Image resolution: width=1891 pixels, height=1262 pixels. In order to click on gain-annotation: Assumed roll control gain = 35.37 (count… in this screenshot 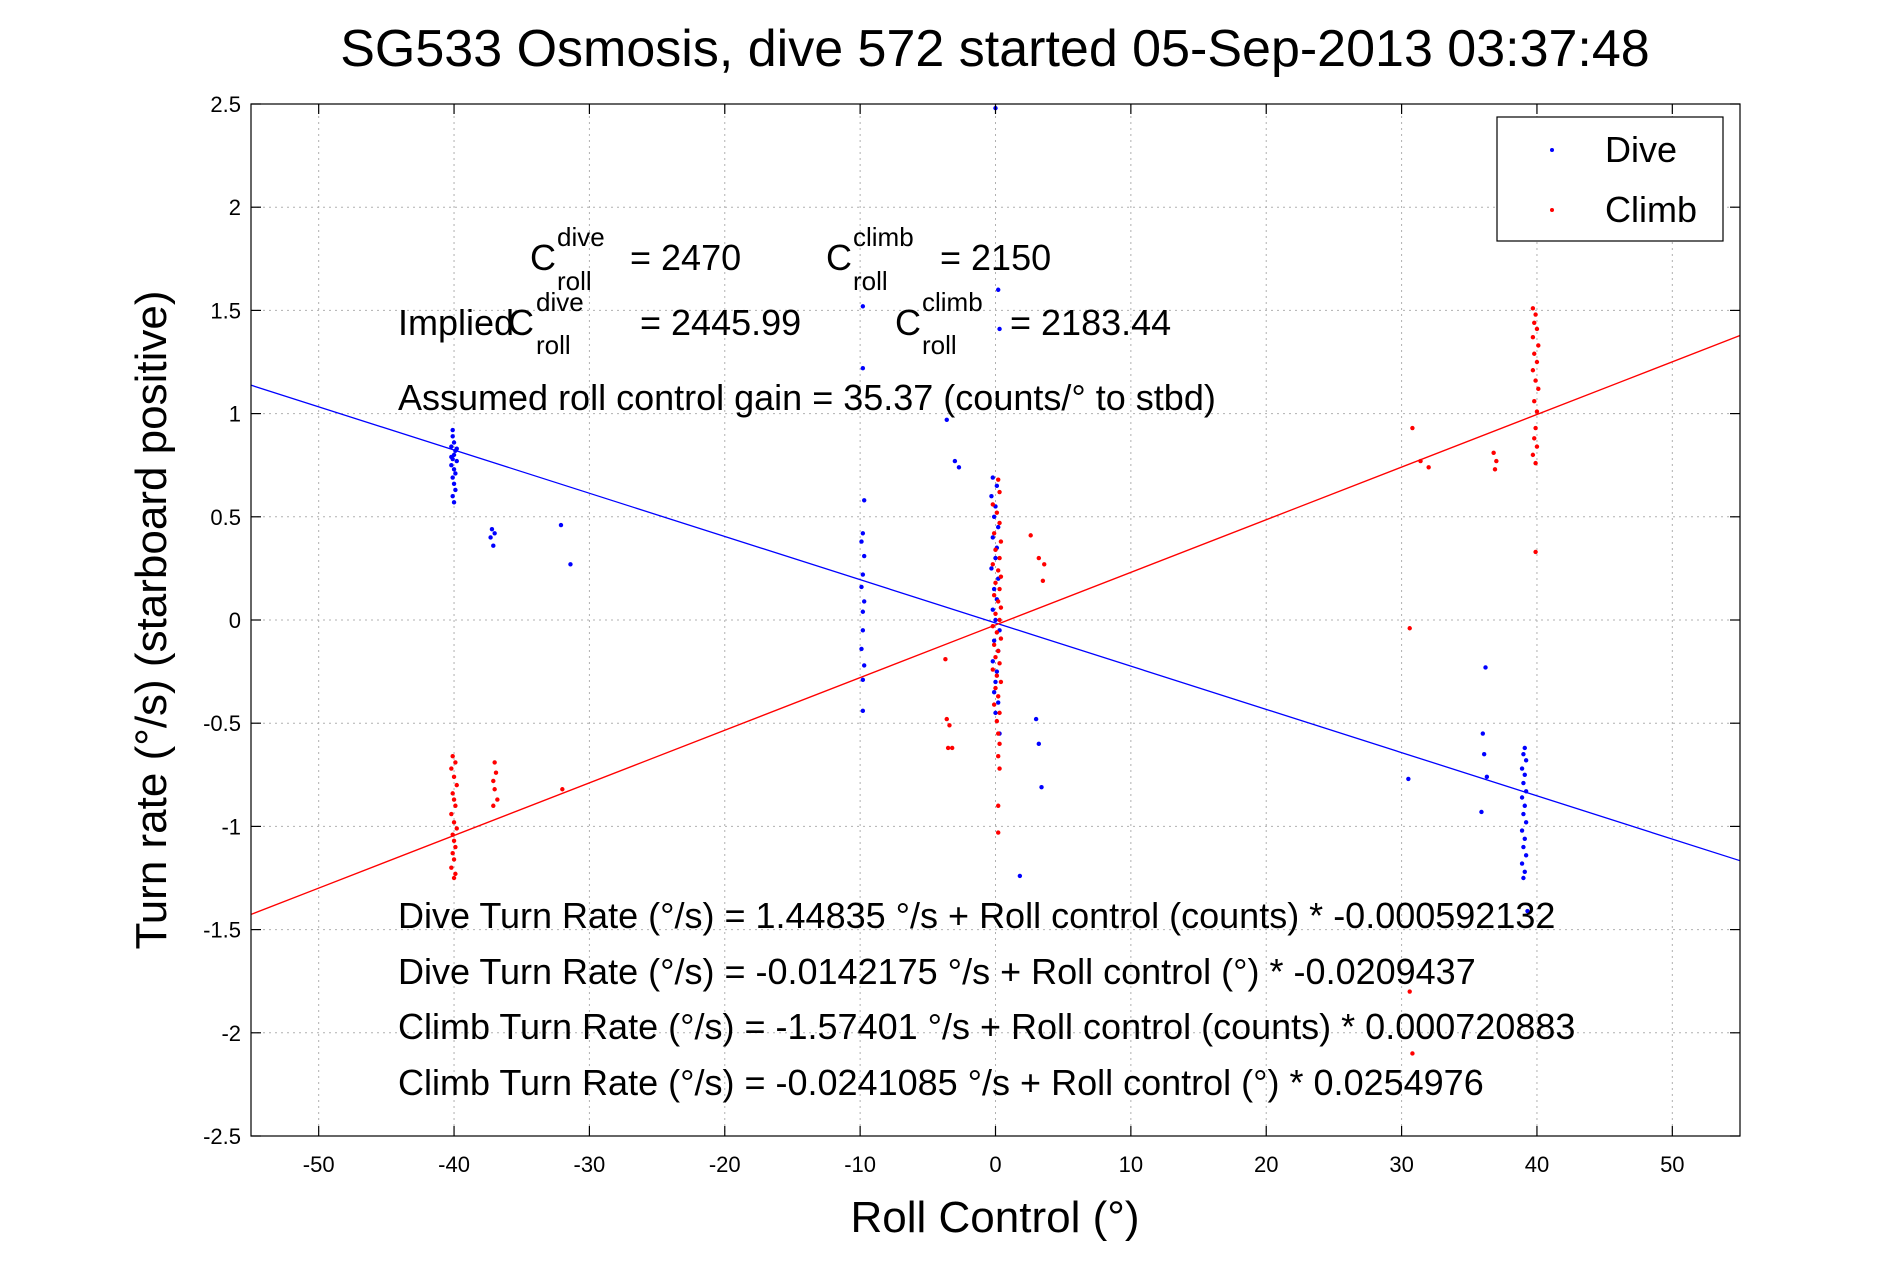, I will do `click(807, 397)`.